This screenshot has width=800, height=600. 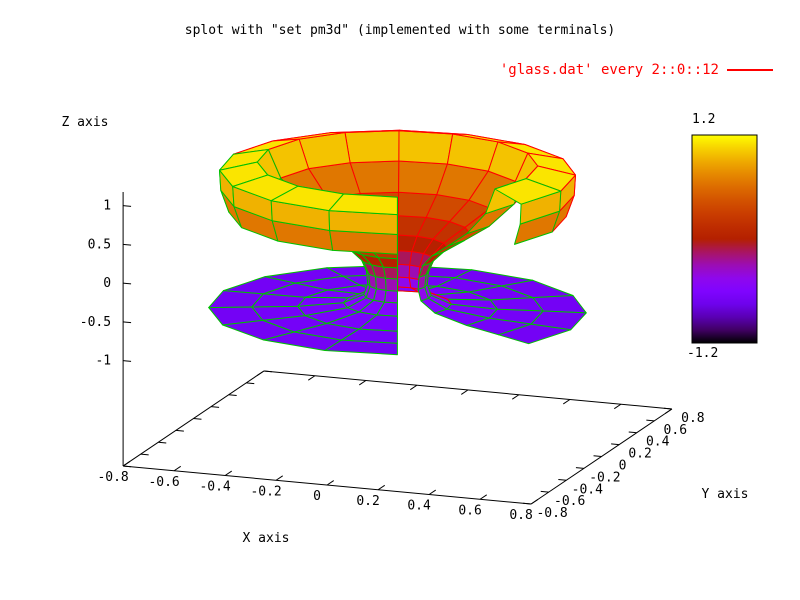 I want to click on z-tick-label: -0.5, so click(x=95, y=322).